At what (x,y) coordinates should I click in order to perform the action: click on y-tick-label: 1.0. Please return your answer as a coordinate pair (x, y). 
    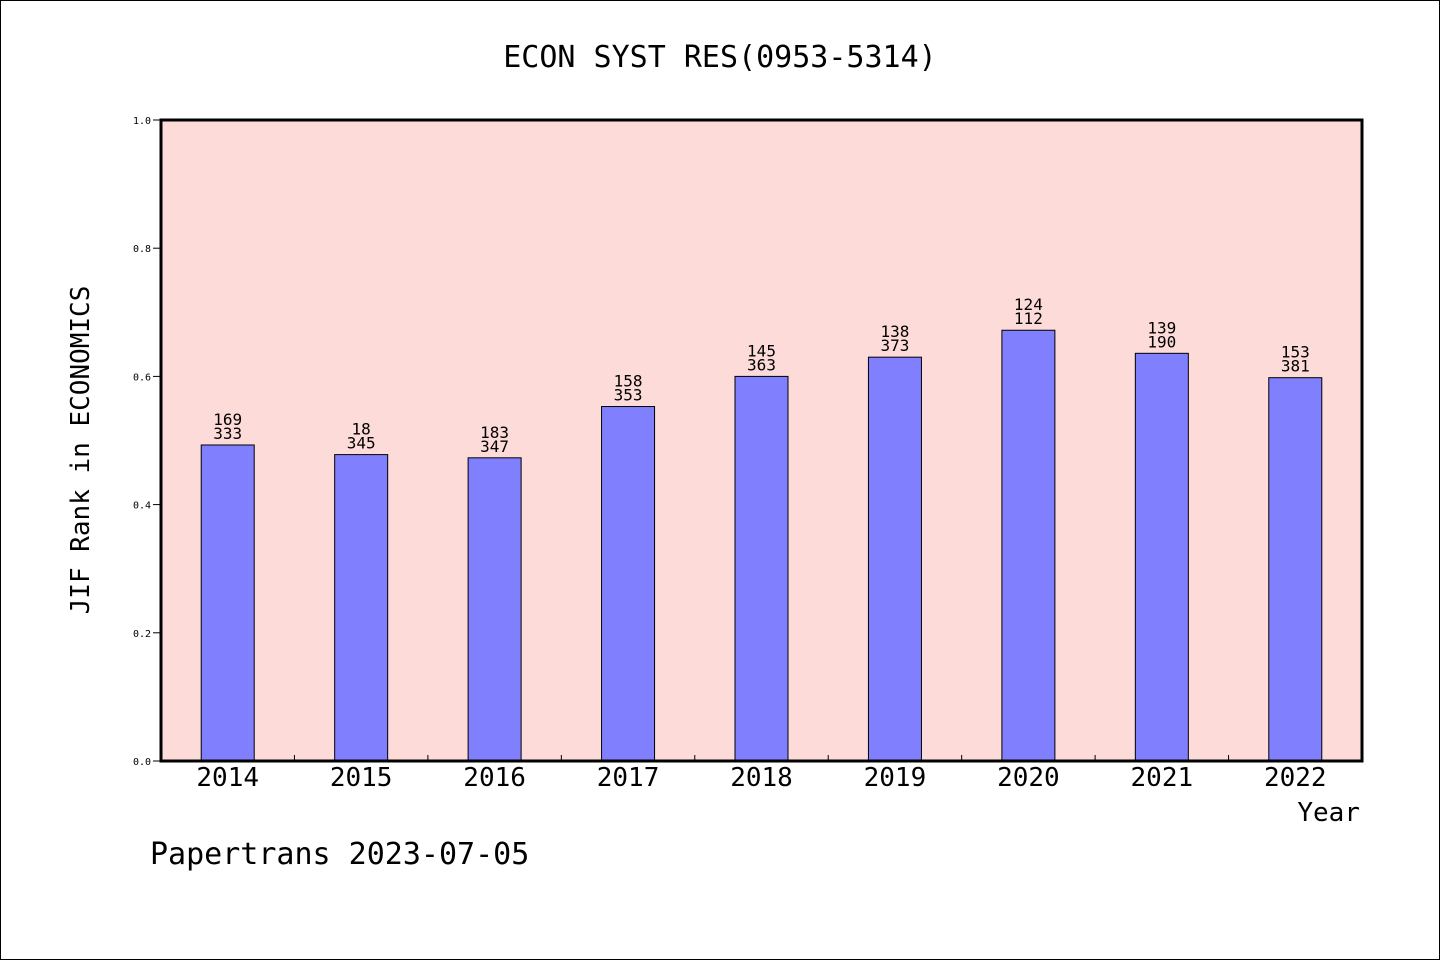
    Looking at the image, I should click on (142, 121).